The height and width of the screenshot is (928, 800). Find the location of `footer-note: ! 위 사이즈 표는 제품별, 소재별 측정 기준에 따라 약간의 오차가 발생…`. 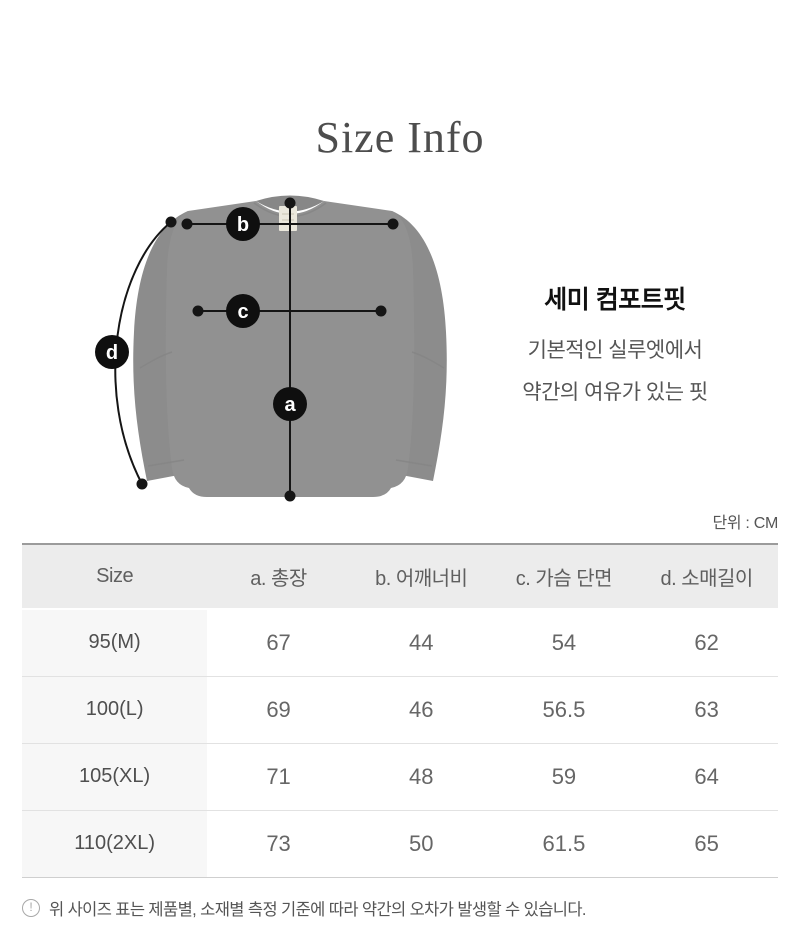

footer-note: ! 위 사이즈 표는 제품별, 소재별 측정 기준에 따라 약간의 오차가 발생… is located at coordinates (304, 908).